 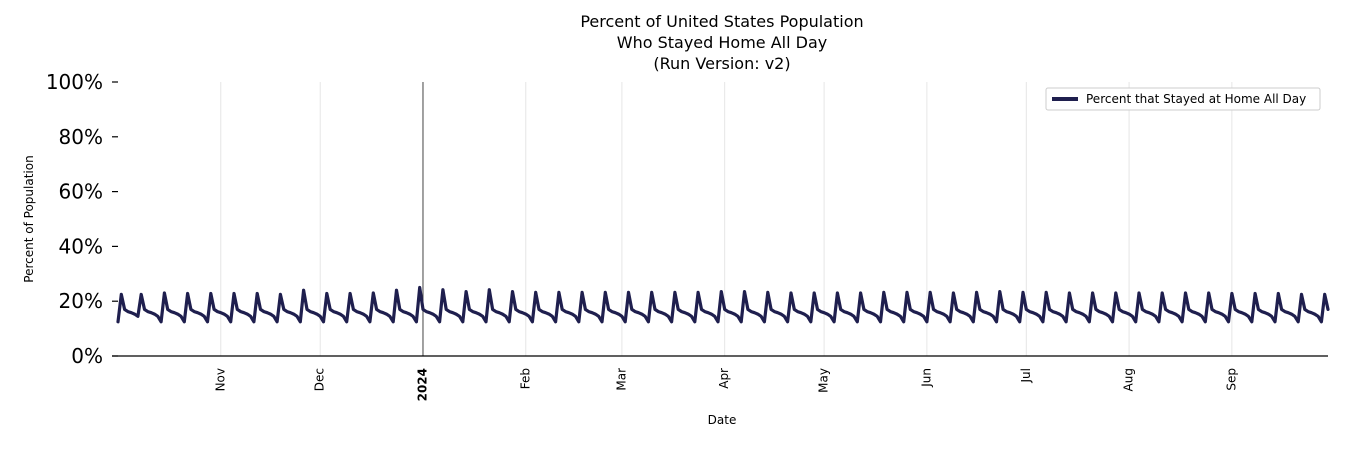 What do you see at coordinates (1231, 379) in the screenshot?
I see `x-tick-label: Sep` at bounding box center [1231, 379].